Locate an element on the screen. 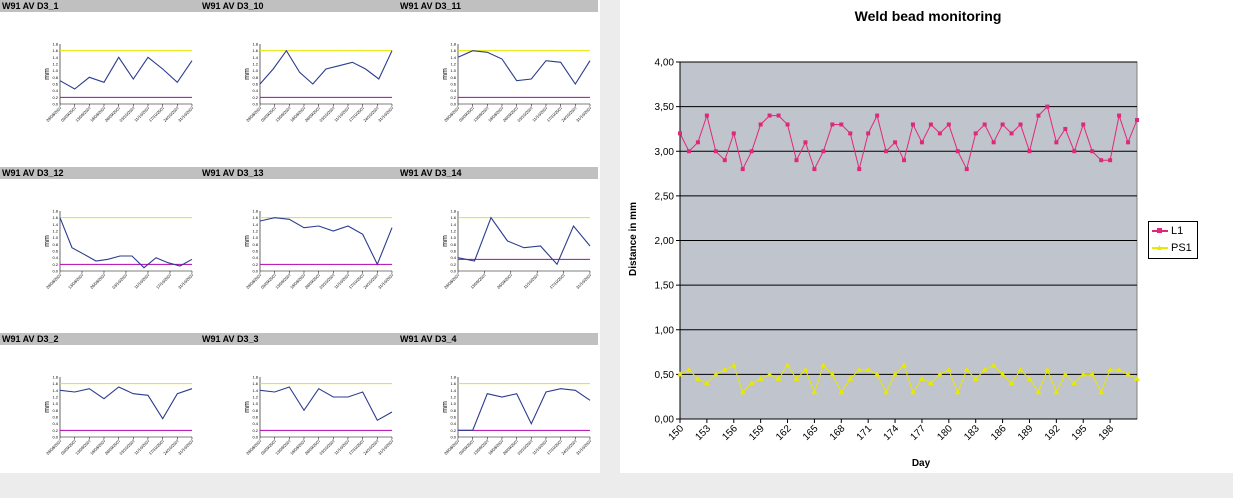 This screenshot has height=498, width=1233. x-tick-label: 150 is located at coordinates (677, 433).